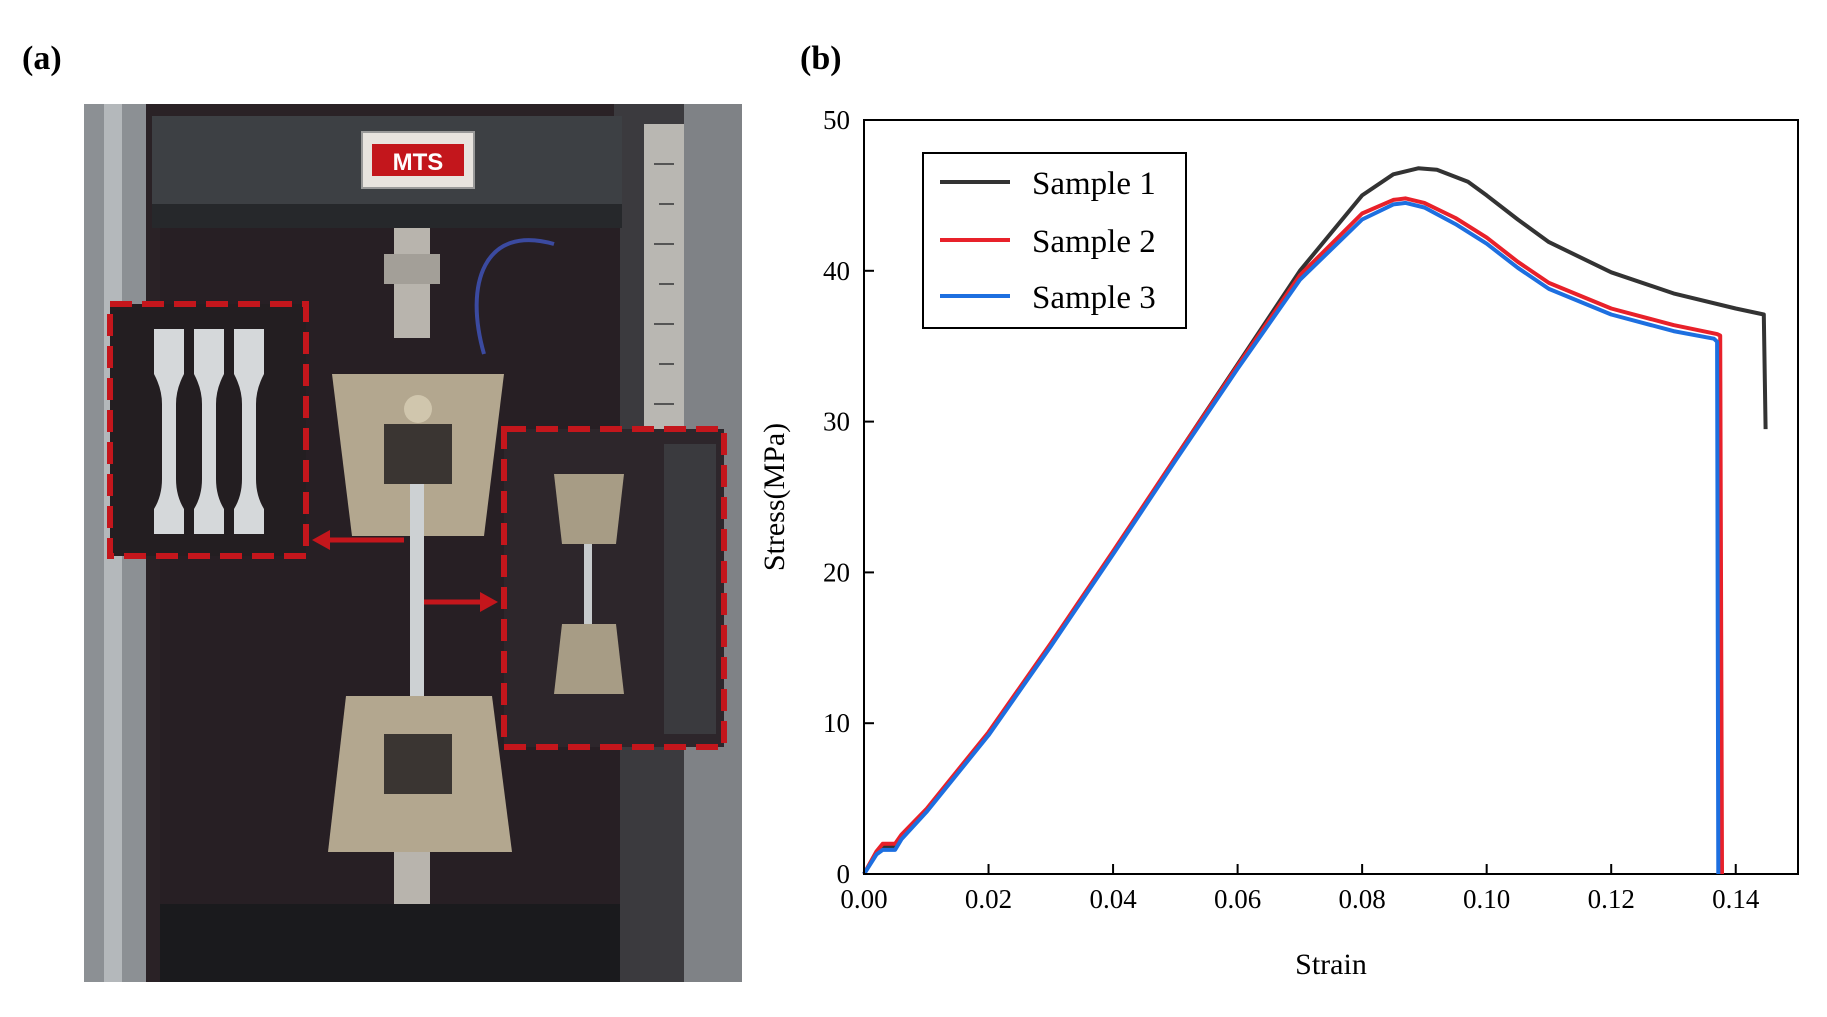  What do you see at coordinates (844, 874) in the screenshot?
I see `y-tick-label: 0` at bounding box center [844, 874].